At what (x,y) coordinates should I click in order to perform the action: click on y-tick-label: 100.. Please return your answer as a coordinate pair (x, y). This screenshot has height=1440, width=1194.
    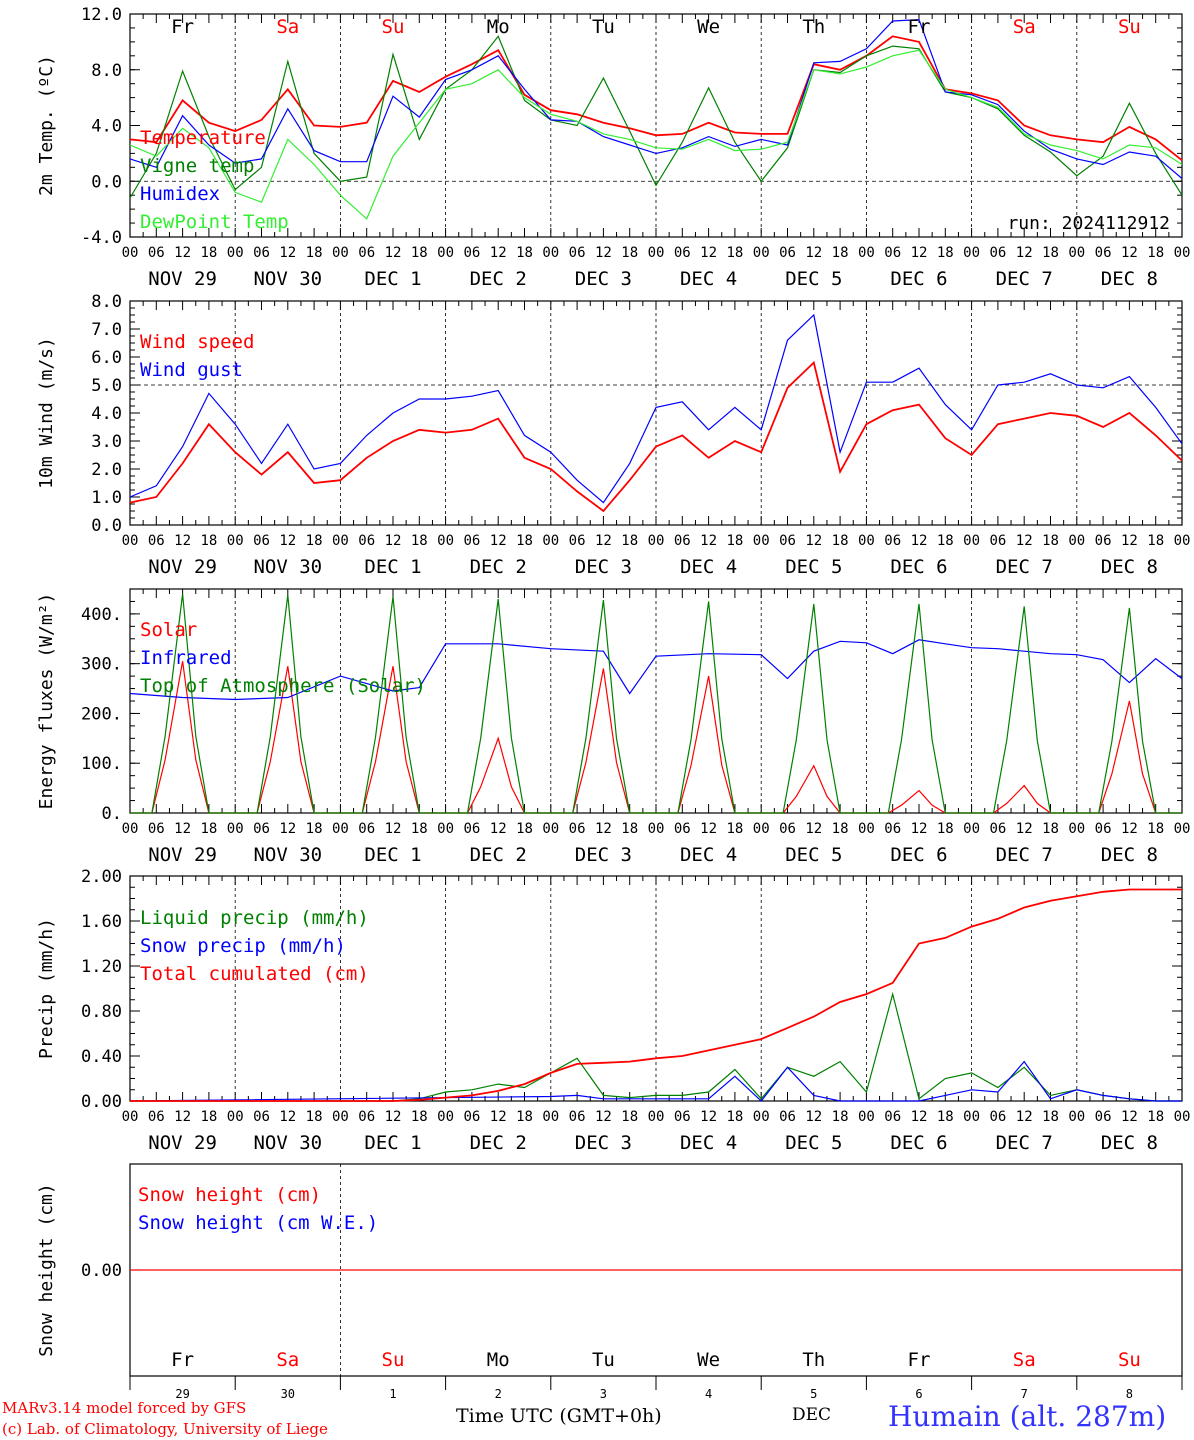
    Looking at the image, I should click on (101, 764).